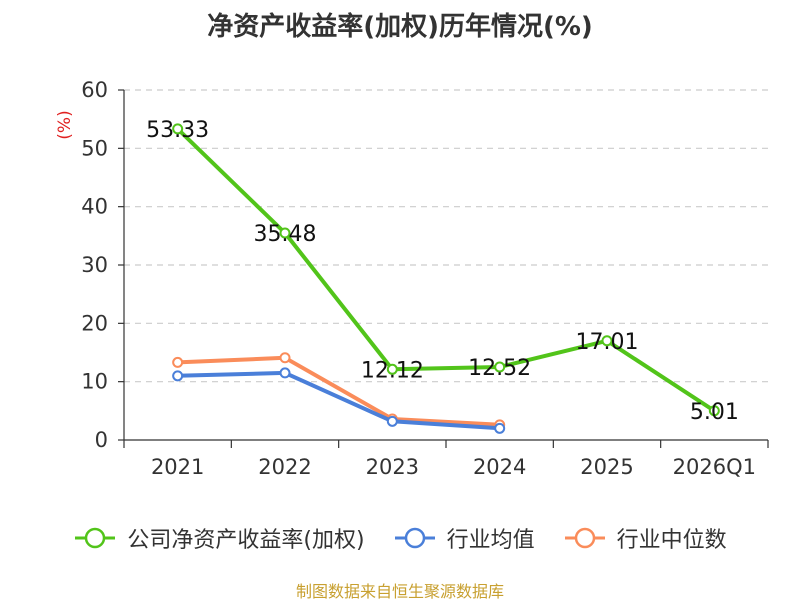  I want to click on series-0-point-2023, so click(392, 369).